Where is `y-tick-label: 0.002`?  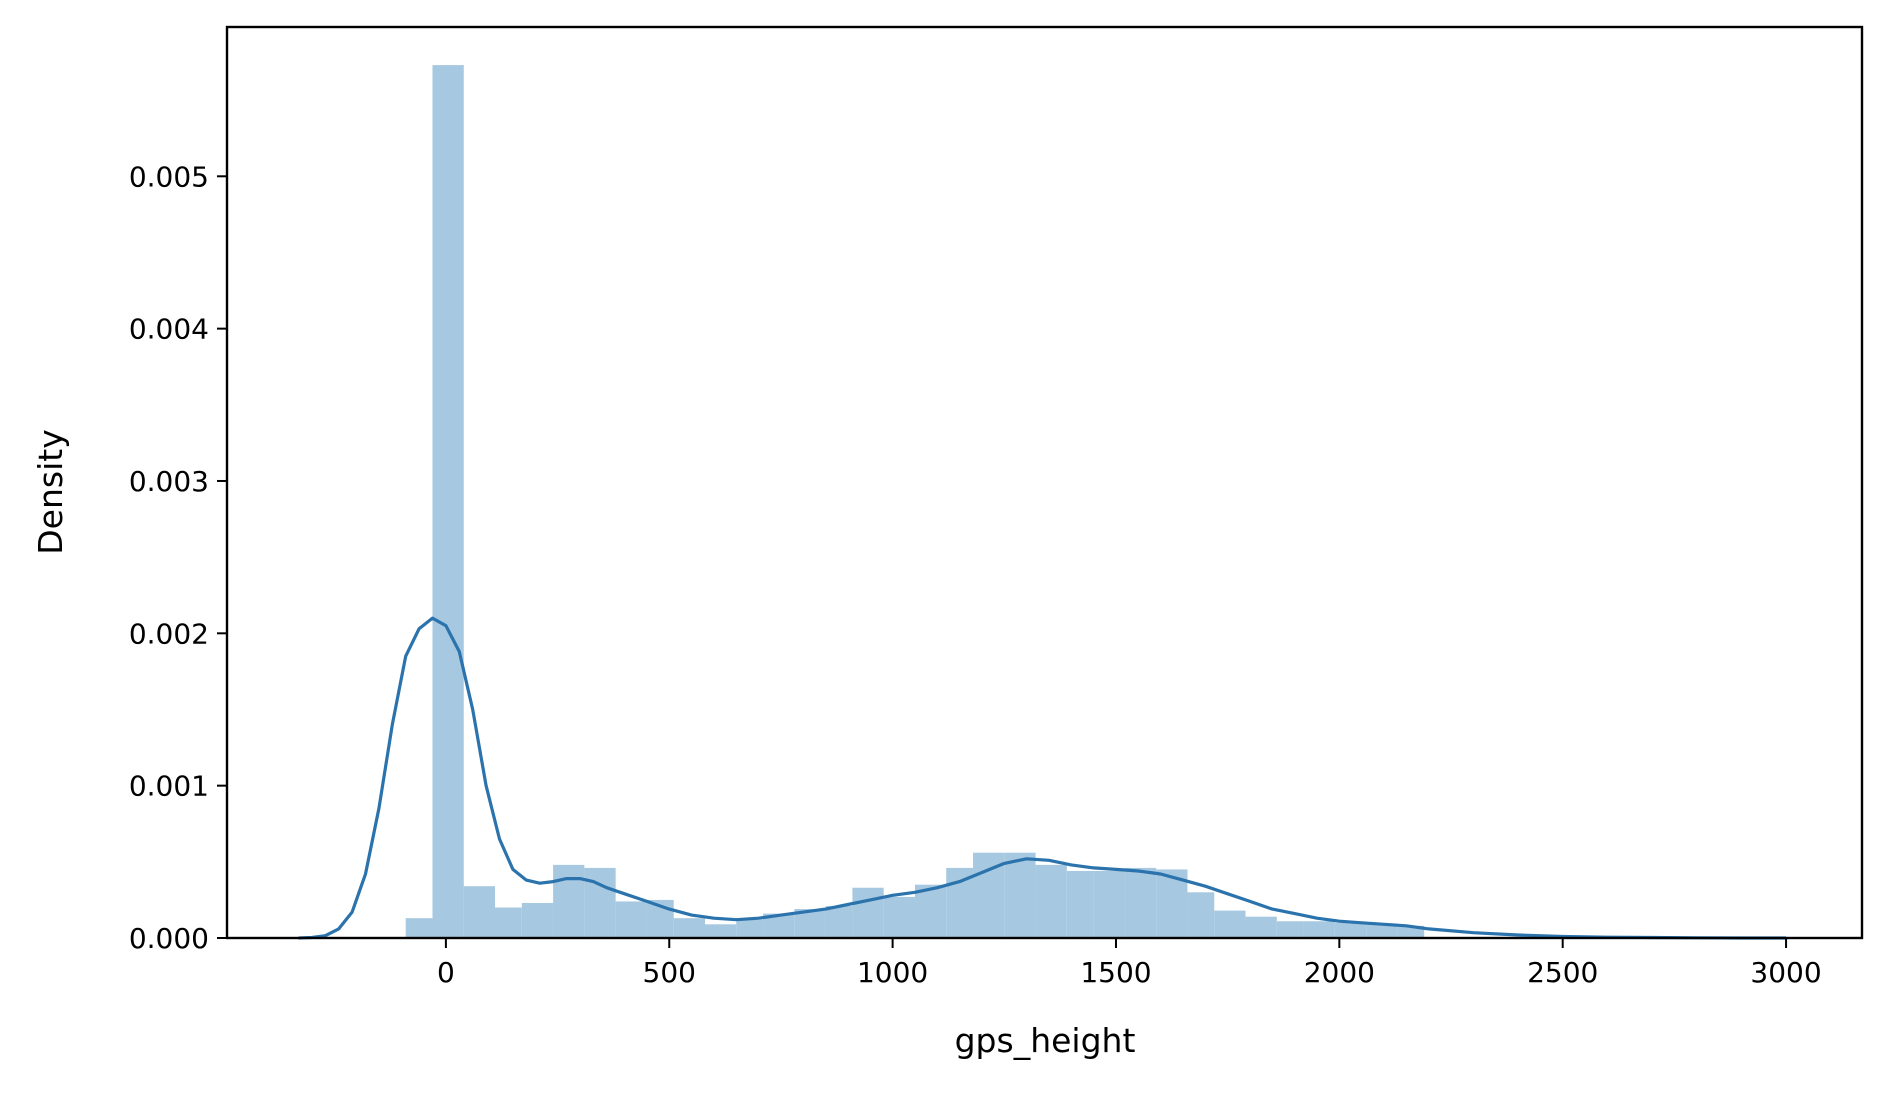
y-tick-label: 0.002 is located at coordinates (169, 633).